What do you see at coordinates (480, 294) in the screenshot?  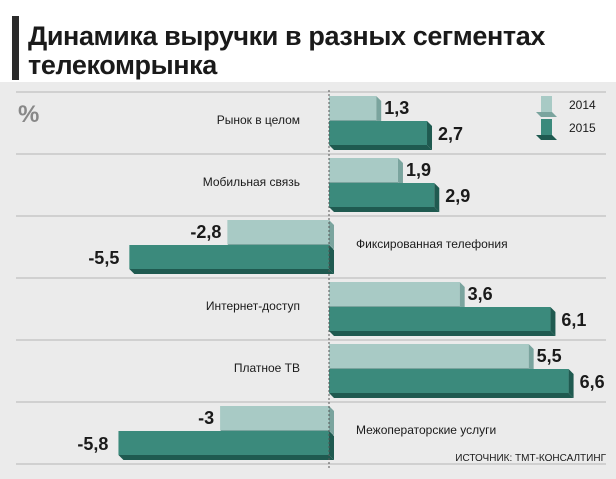 I see `value-label-2014: 3,6` at bounding box center [480, 294].